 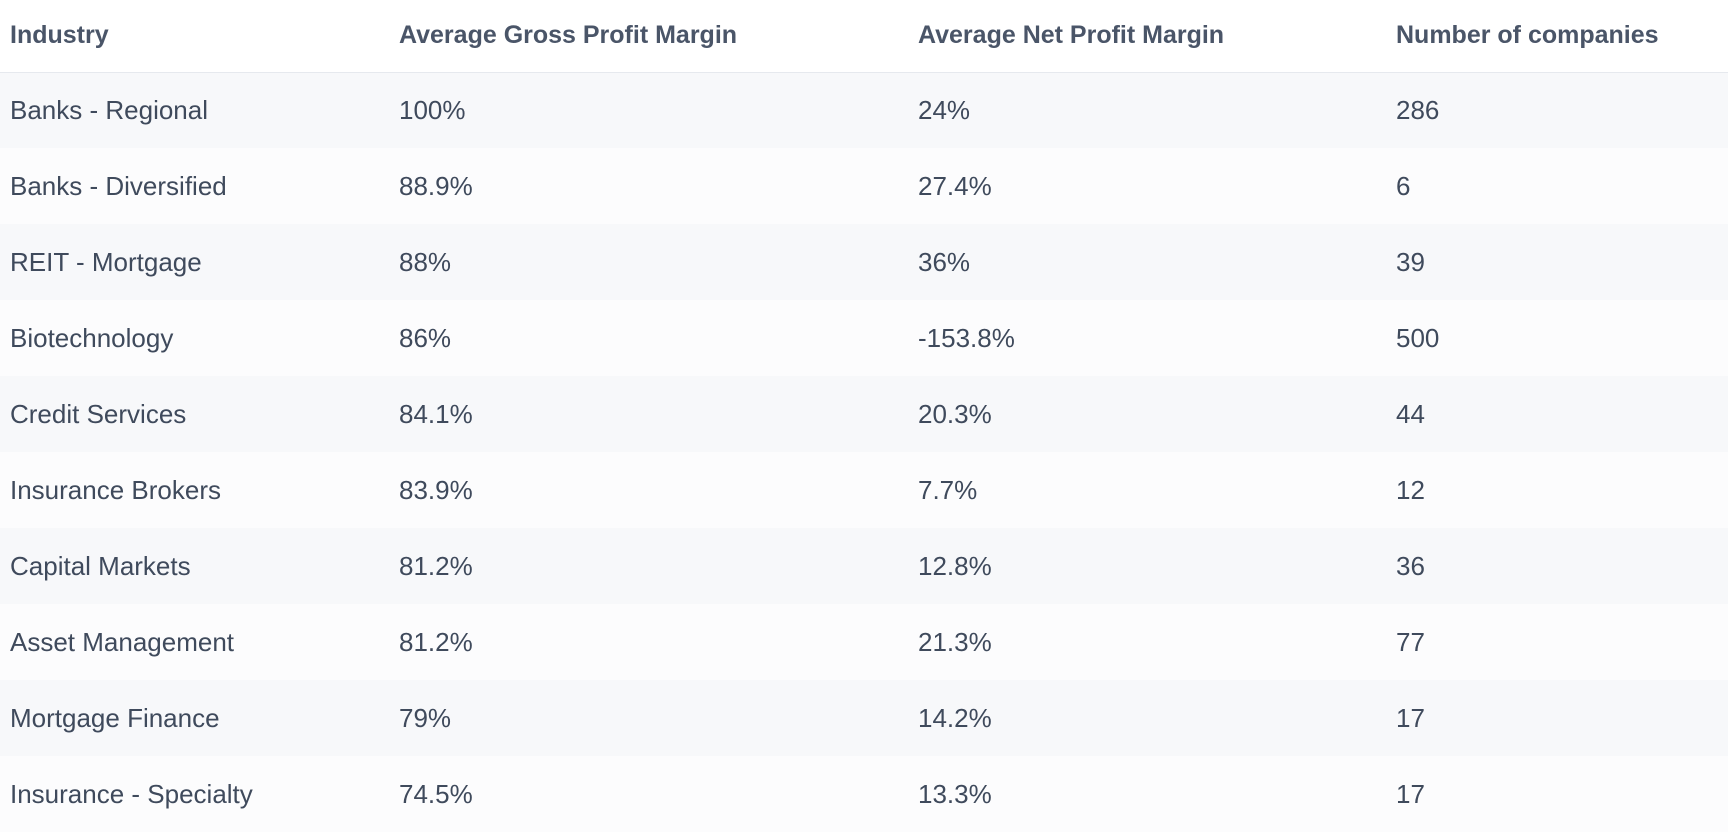 What do you see at coordinates (864, 490) in the screenshot?
I see `table-row: Insurance Brokers 83.9% 7.7% 12` at bounding box center [864, 490].